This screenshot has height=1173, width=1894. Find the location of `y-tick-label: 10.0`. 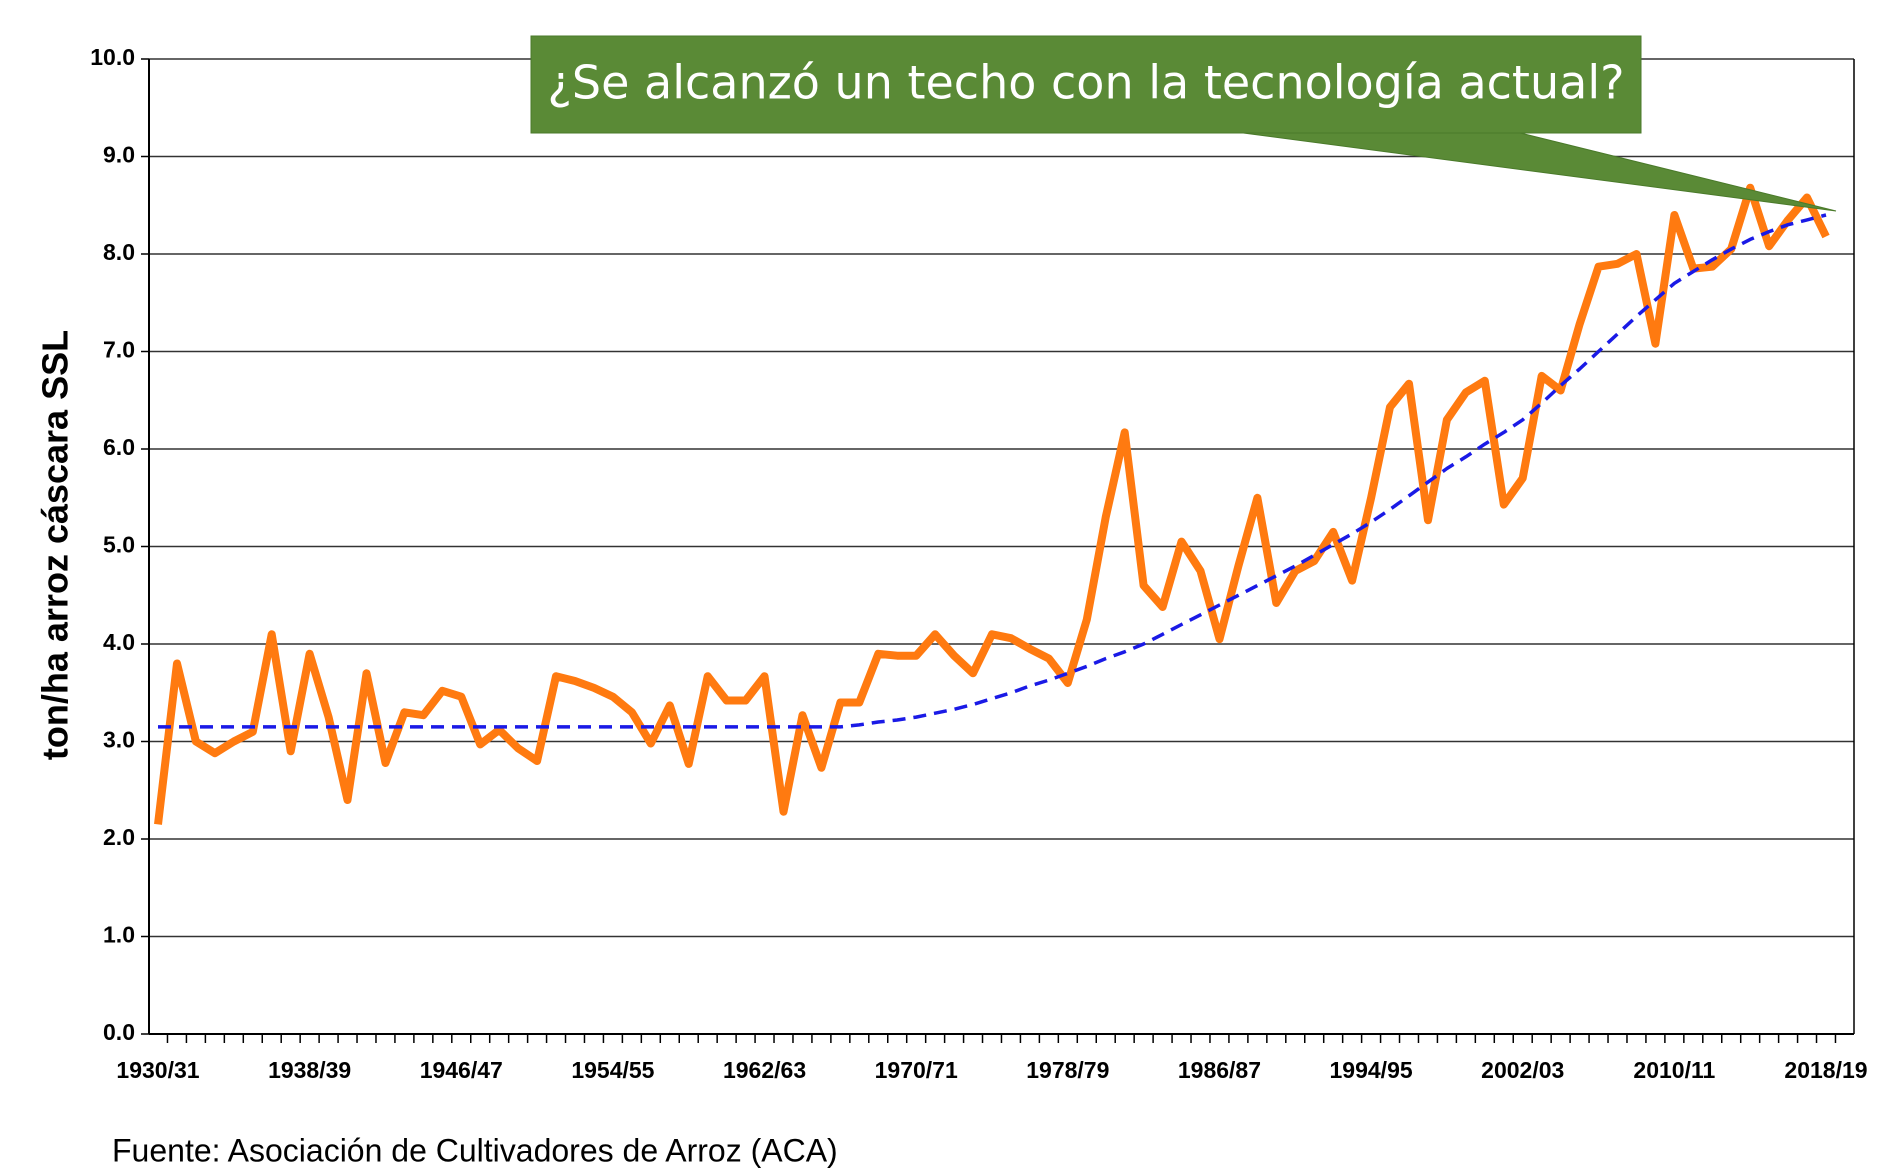

y-tick-label: 10.0 is located at coordinates (112, 57).